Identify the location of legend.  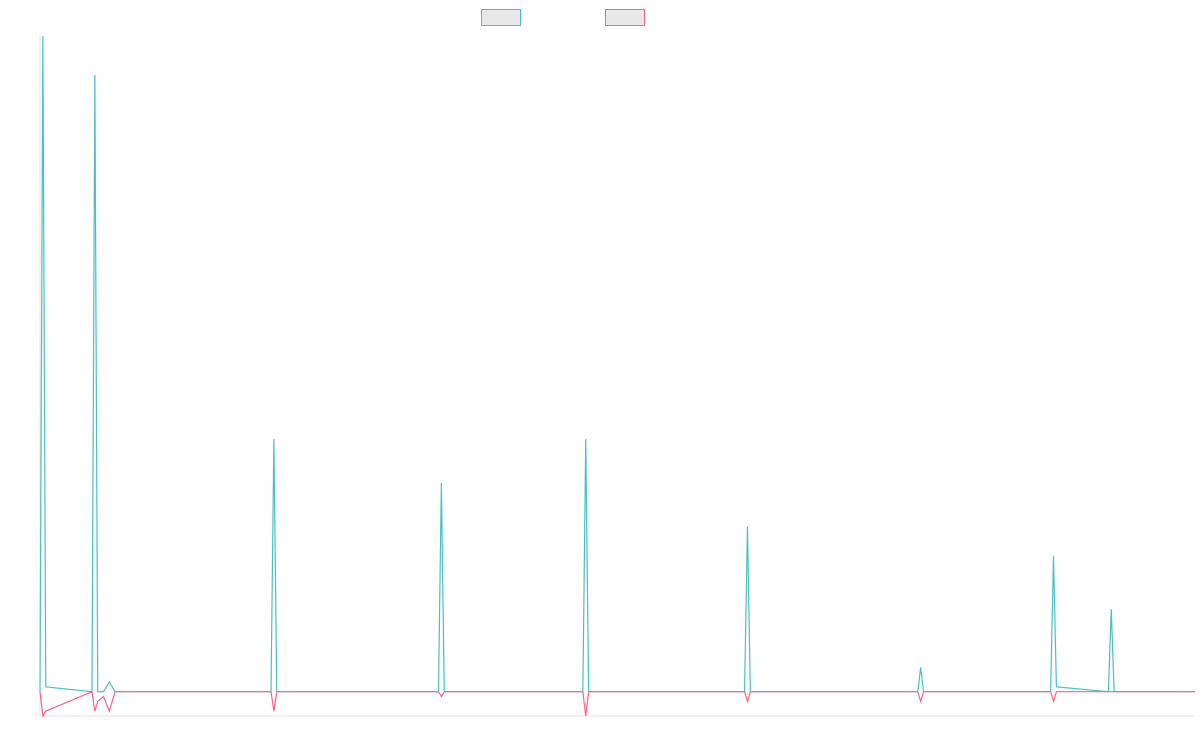
(563, 17).